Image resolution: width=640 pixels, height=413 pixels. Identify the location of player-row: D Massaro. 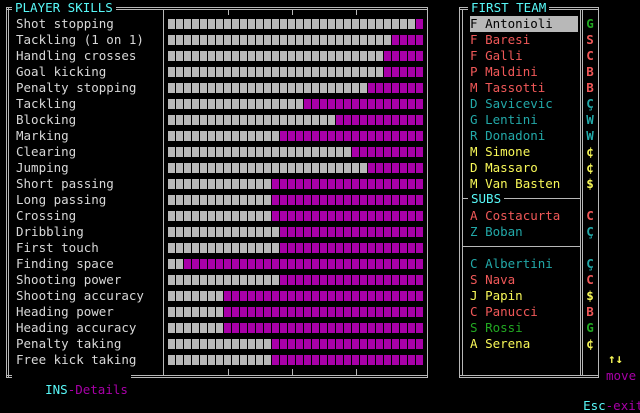
(524, 168).